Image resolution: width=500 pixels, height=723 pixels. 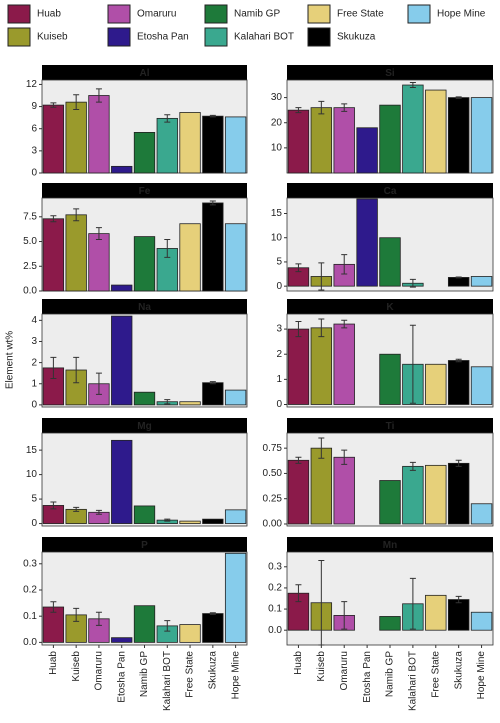 What do you see at coordinates (275, 609) in the screenshot?
I see `y-tick-label: 0.1` at bounding box center [275, 609].